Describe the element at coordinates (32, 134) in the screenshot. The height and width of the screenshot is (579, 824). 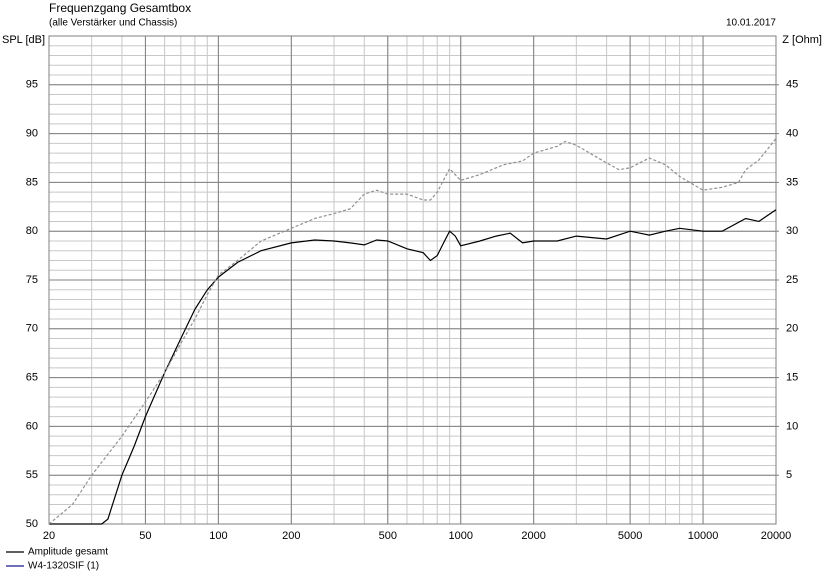
I see `y-tick-label: 90` at that location.